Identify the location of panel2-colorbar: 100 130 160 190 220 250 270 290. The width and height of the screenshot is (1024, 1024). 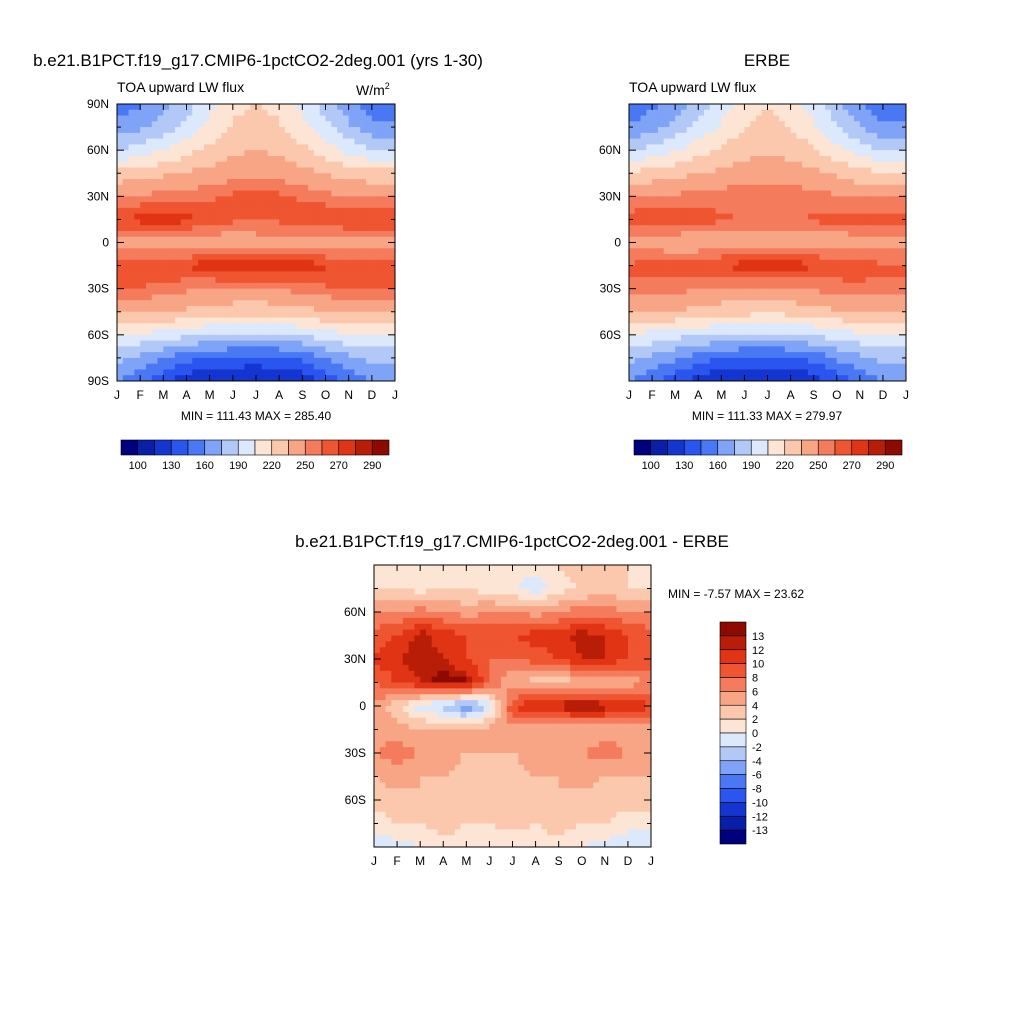
(768, 455).